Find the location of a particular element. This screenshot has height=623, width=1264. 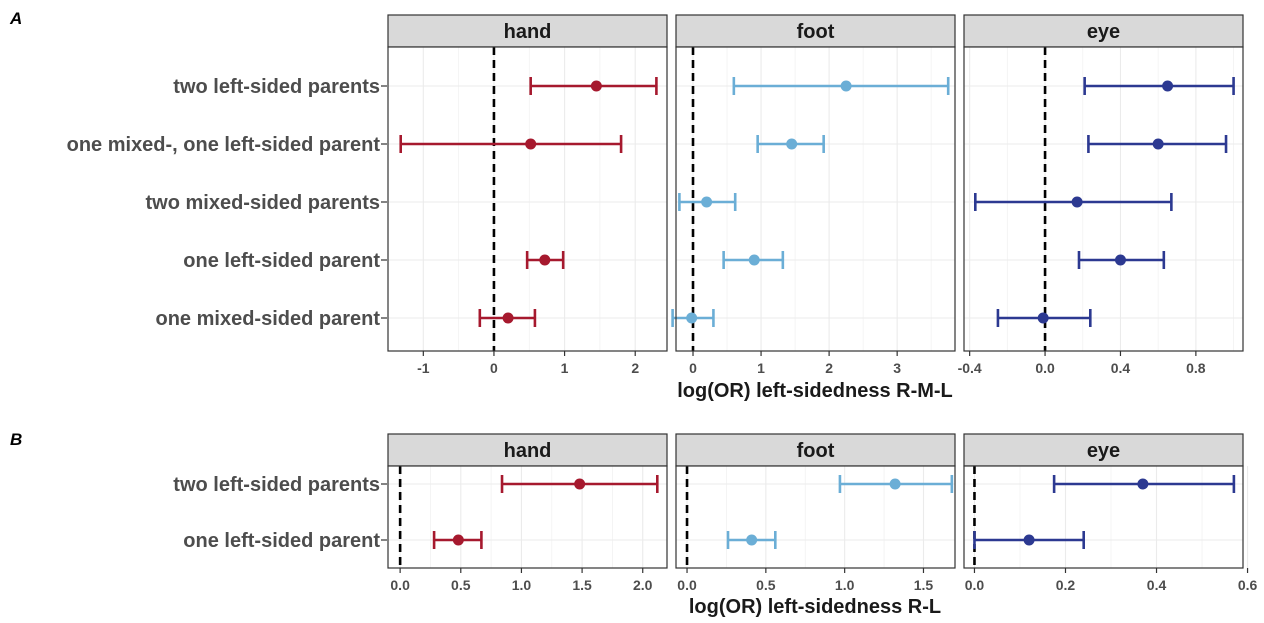

facet-foot: foot 0.0 0.5 1.0 1.5 is located at coordinates (815, 513).